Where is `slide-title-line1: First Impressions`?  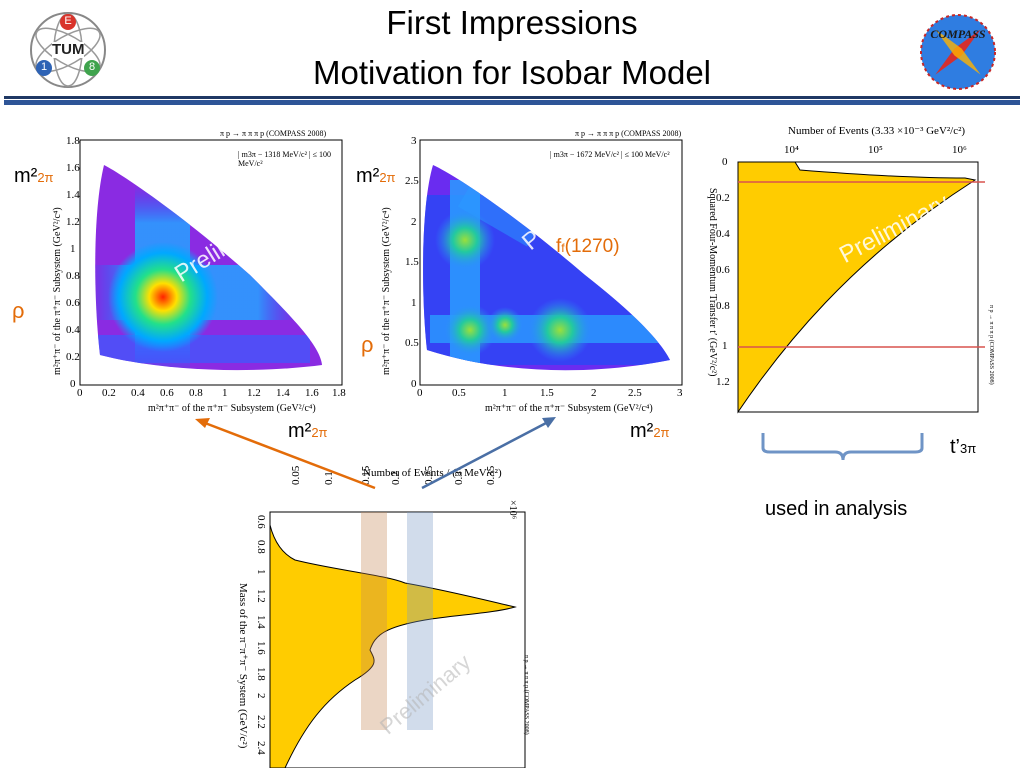
slide-title-line1: First Impressions is located at coordinates (512, 22).